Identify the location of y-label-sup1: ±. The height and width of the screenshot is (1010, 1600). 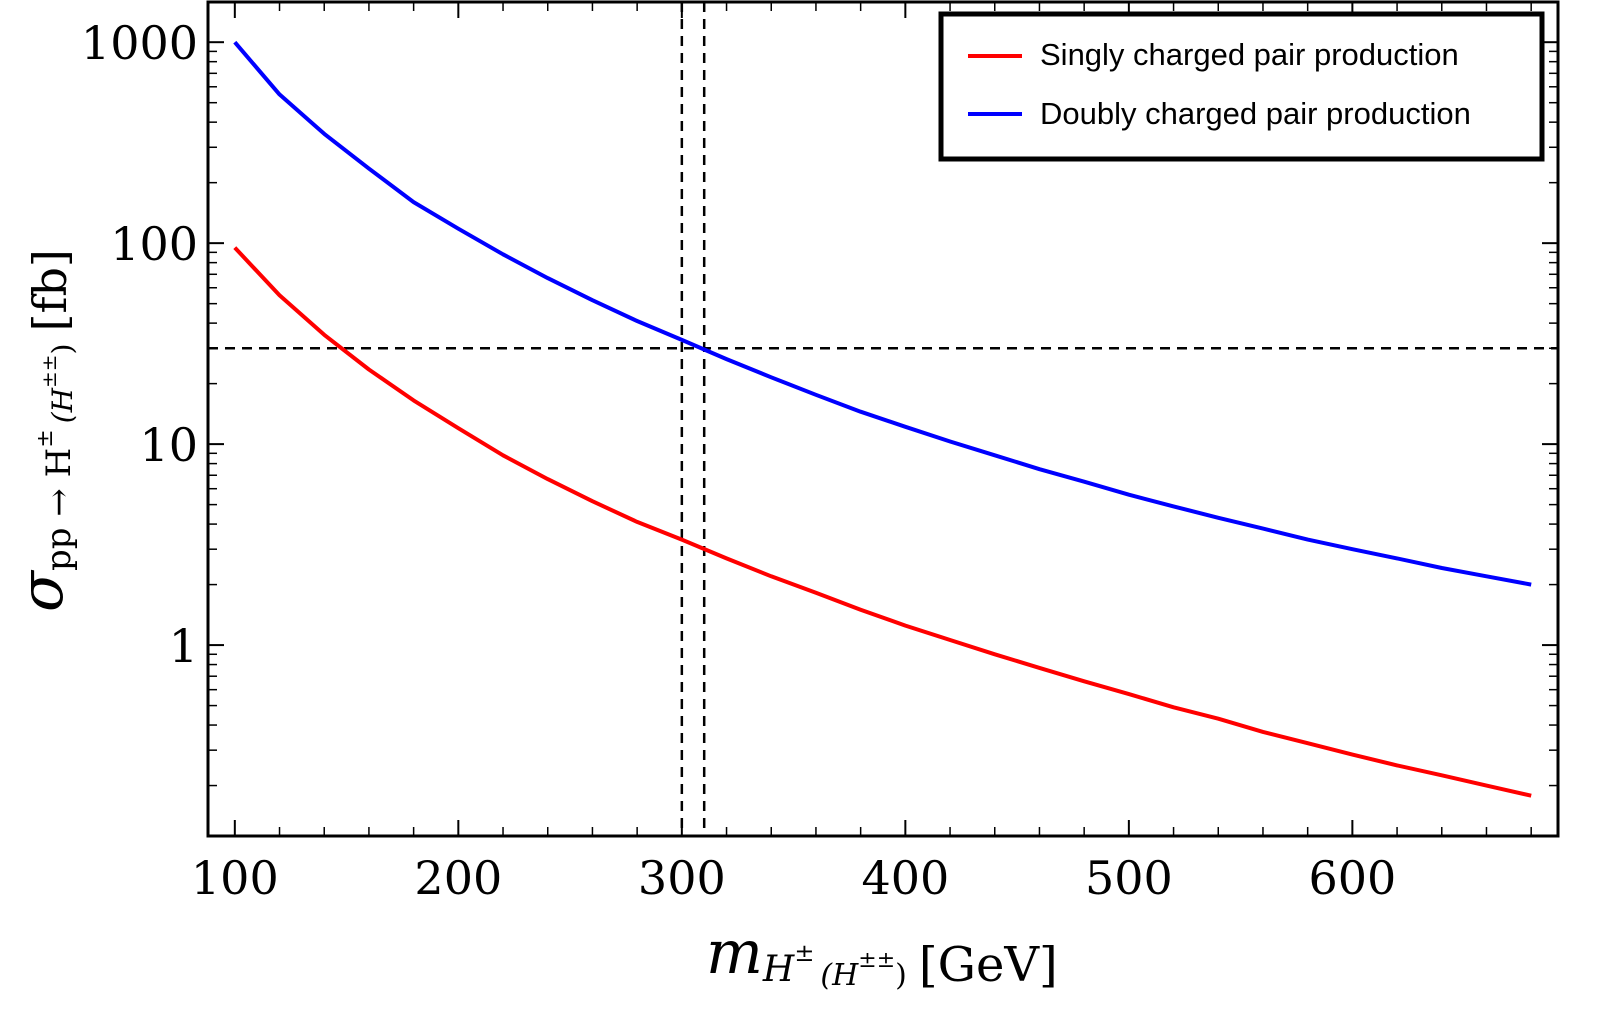
(45, 438).